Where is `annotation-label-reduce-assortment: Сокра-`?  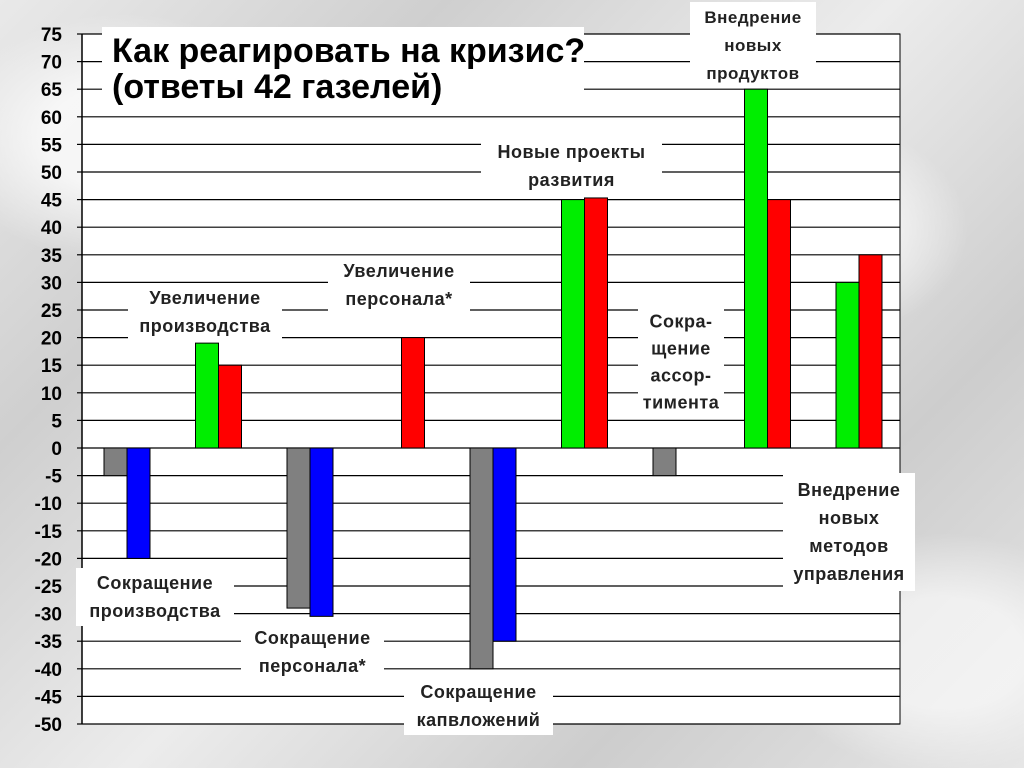 annotation-label-reduce-assortment: Сокра- is located at coordinates (680, 321).